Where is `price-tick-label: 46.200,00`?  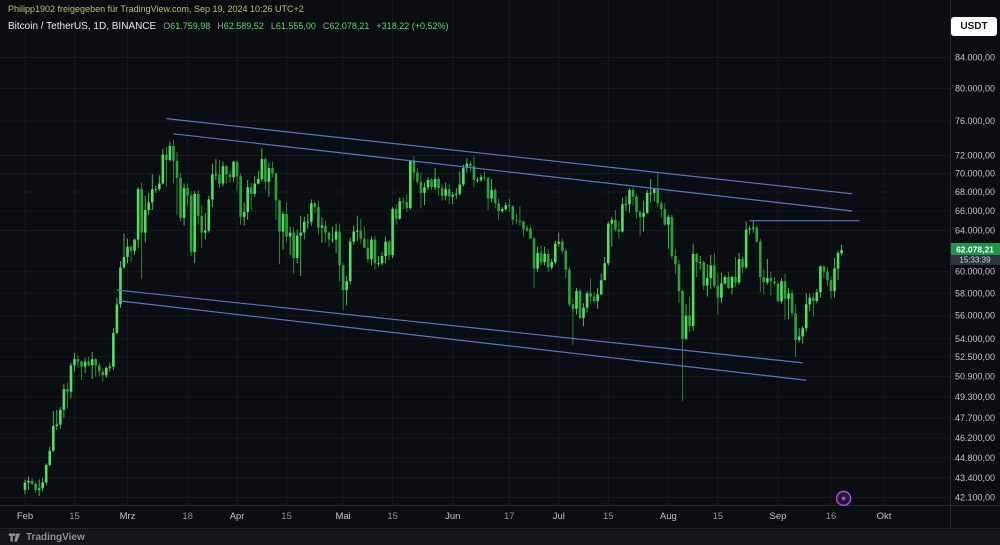 price-tick-label: 46.200,00 is located at coordinates (975, 438).